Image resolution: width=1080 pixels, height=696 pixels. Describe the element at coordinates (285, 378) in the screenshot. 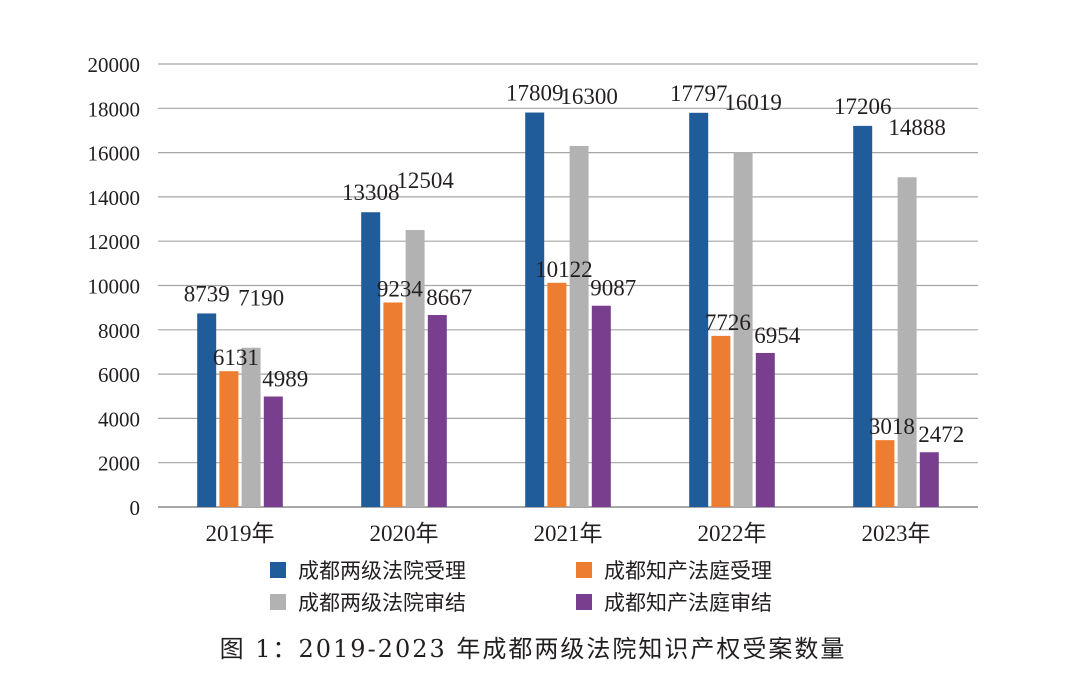

I see `data-label: 4989` at that location.